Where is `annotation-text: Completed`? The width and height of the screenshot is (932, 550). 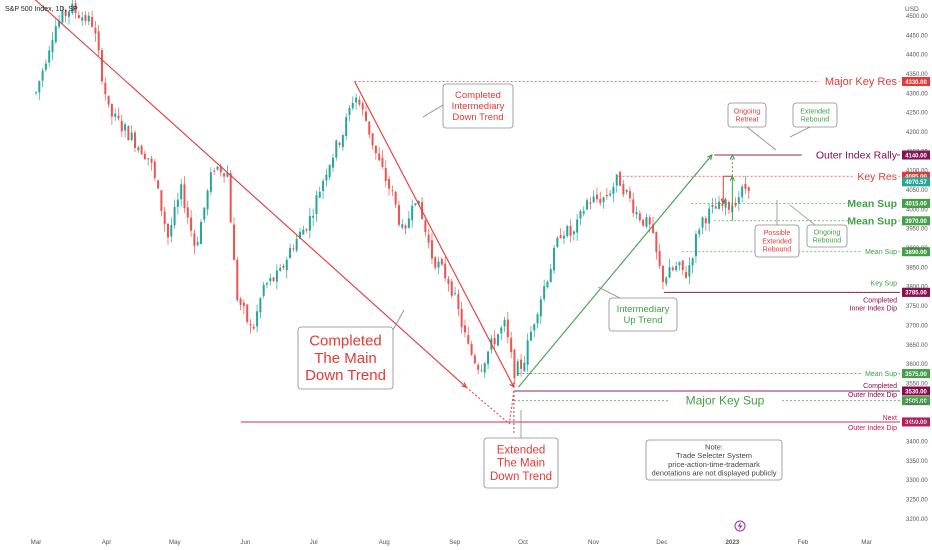 annotation-text: Completed is located at coordinates (478, 95).